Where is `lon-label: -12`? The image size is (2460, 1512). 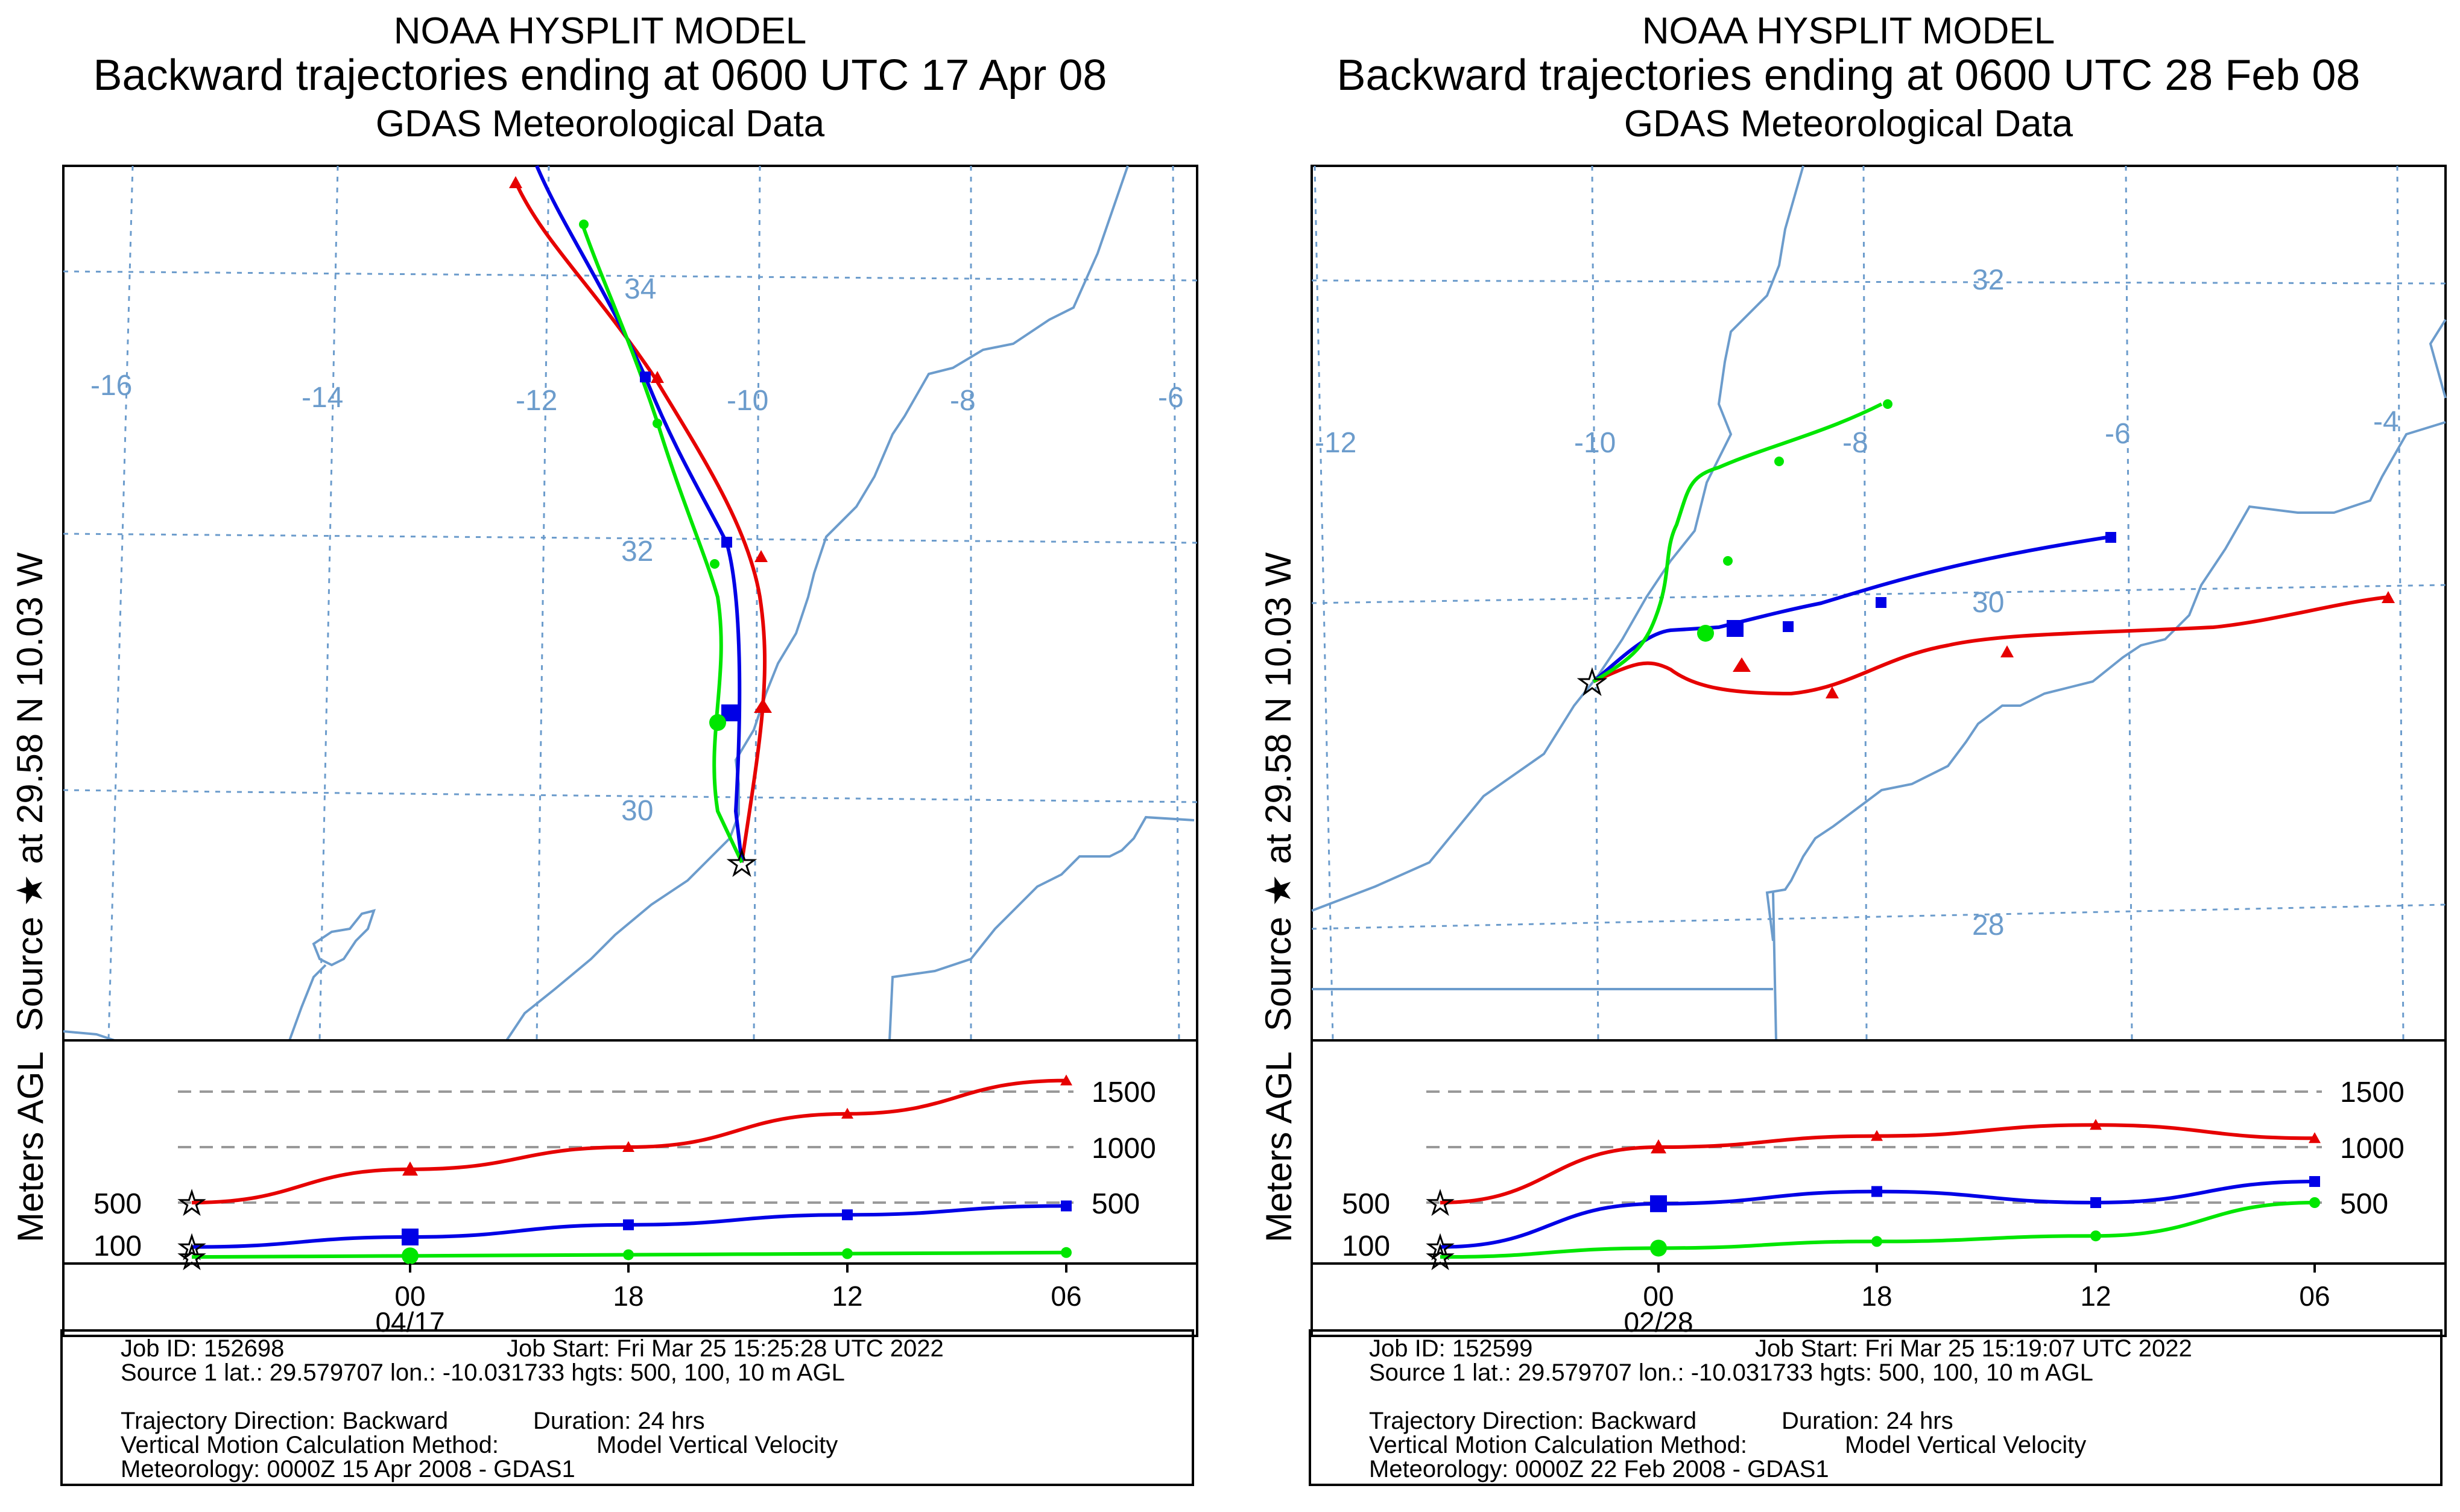
lon-label: -12 is located at coordinates (536, 401).